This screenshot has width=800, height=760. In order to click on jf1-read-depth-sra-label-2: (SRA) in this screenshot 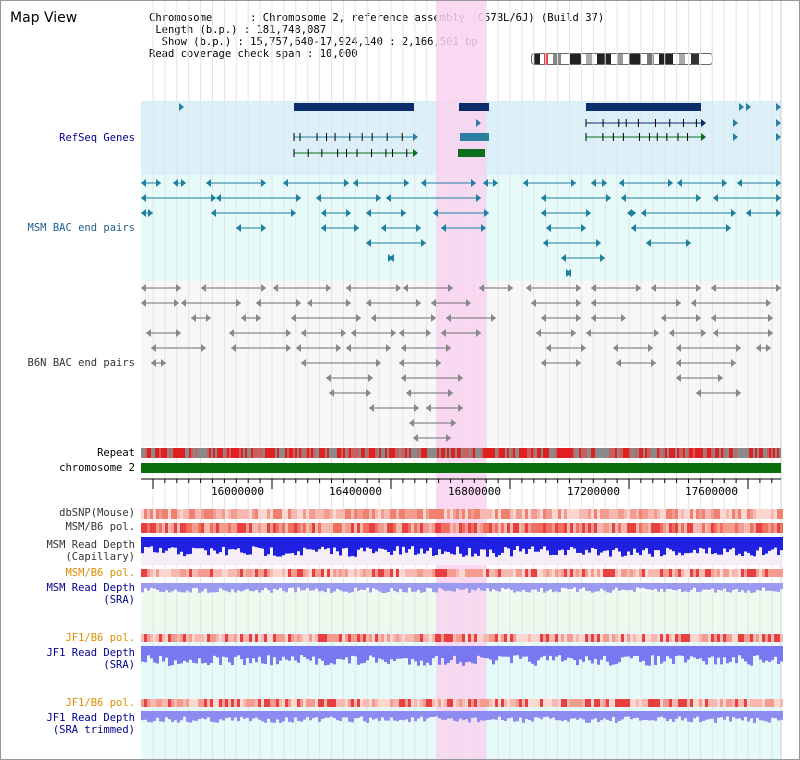, I will do `click(119, 665)`.